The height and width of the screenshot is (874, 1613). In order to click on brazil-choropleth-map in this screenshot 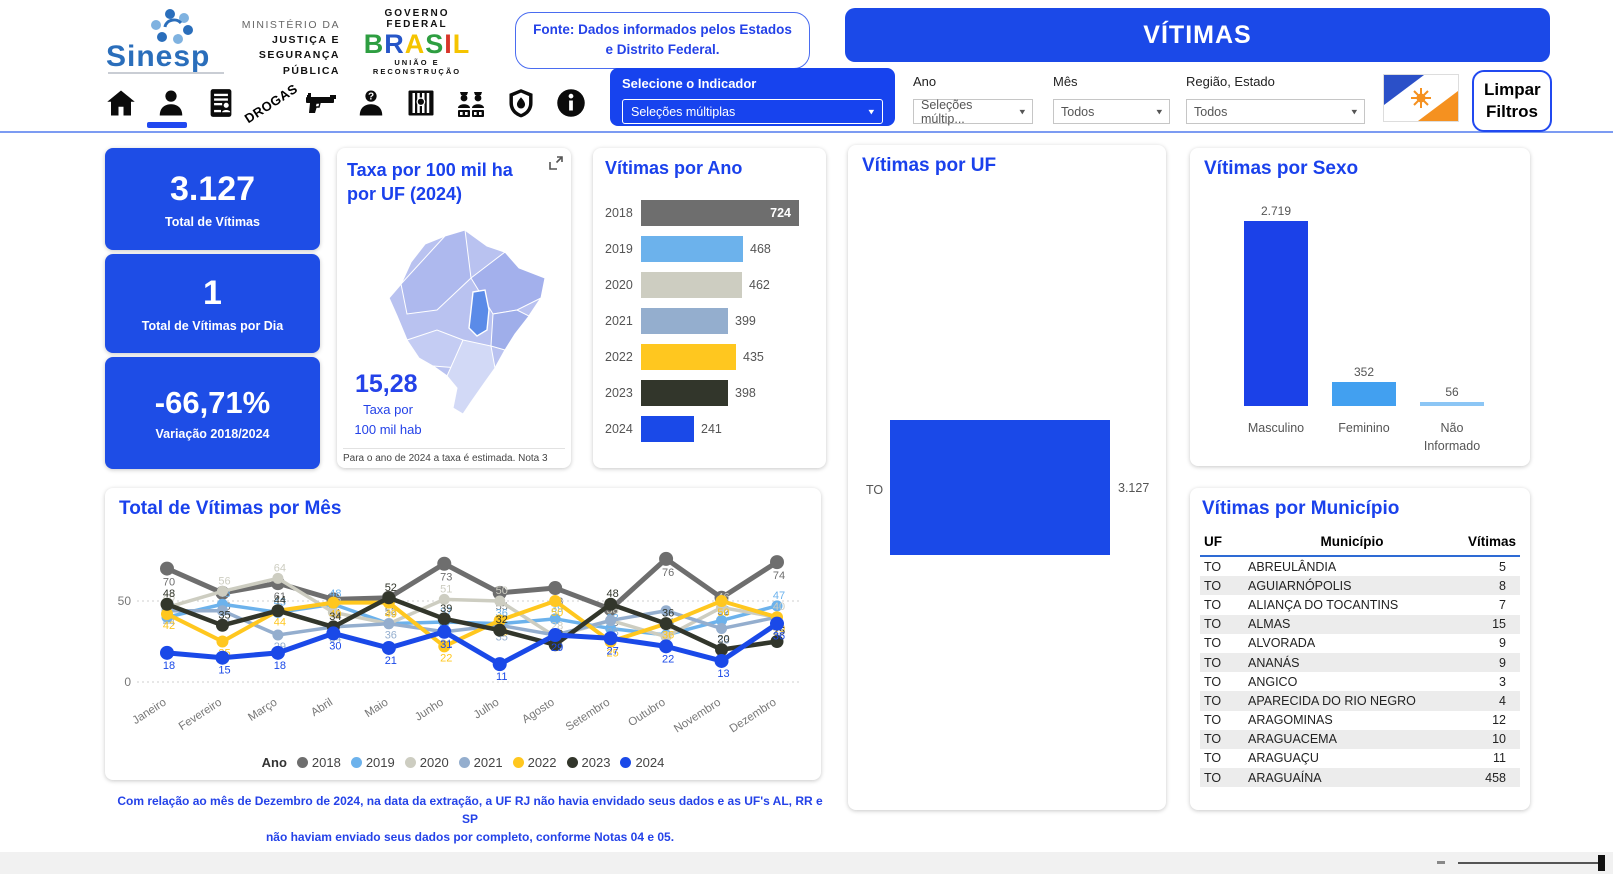, I will do `click(467, 333)`.